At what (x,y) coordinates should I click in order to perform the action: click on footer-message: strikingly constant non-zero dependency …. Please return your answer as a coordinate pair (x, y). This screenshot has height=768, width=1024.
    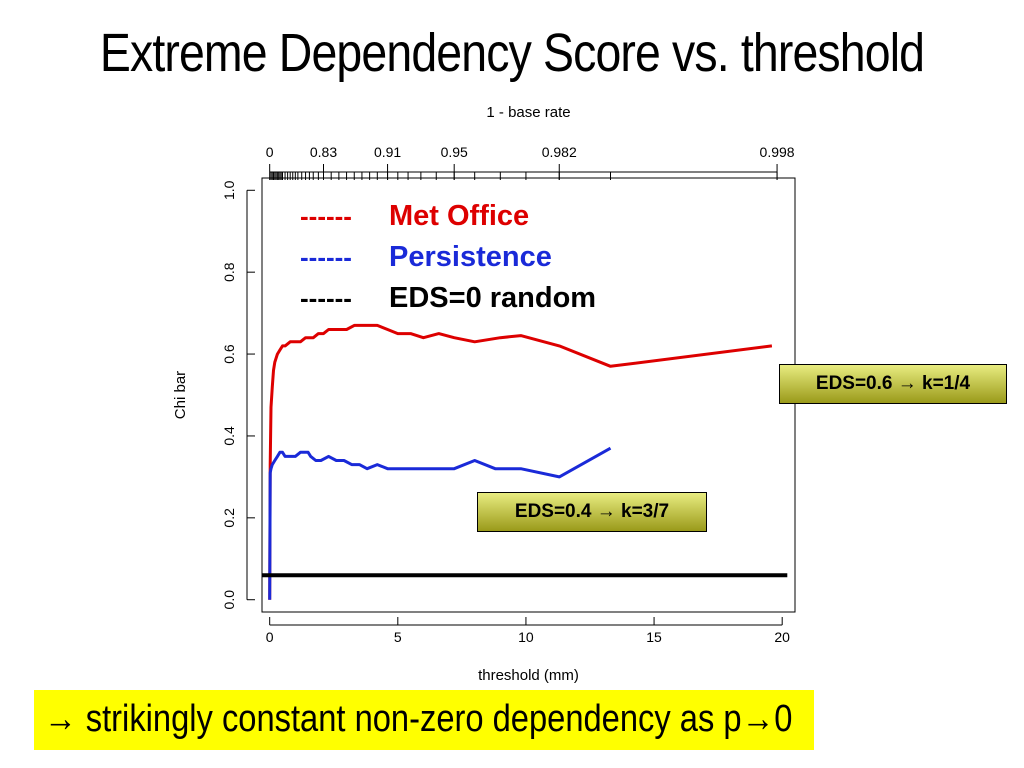
    Looking at the image, I should click on (409, 719).